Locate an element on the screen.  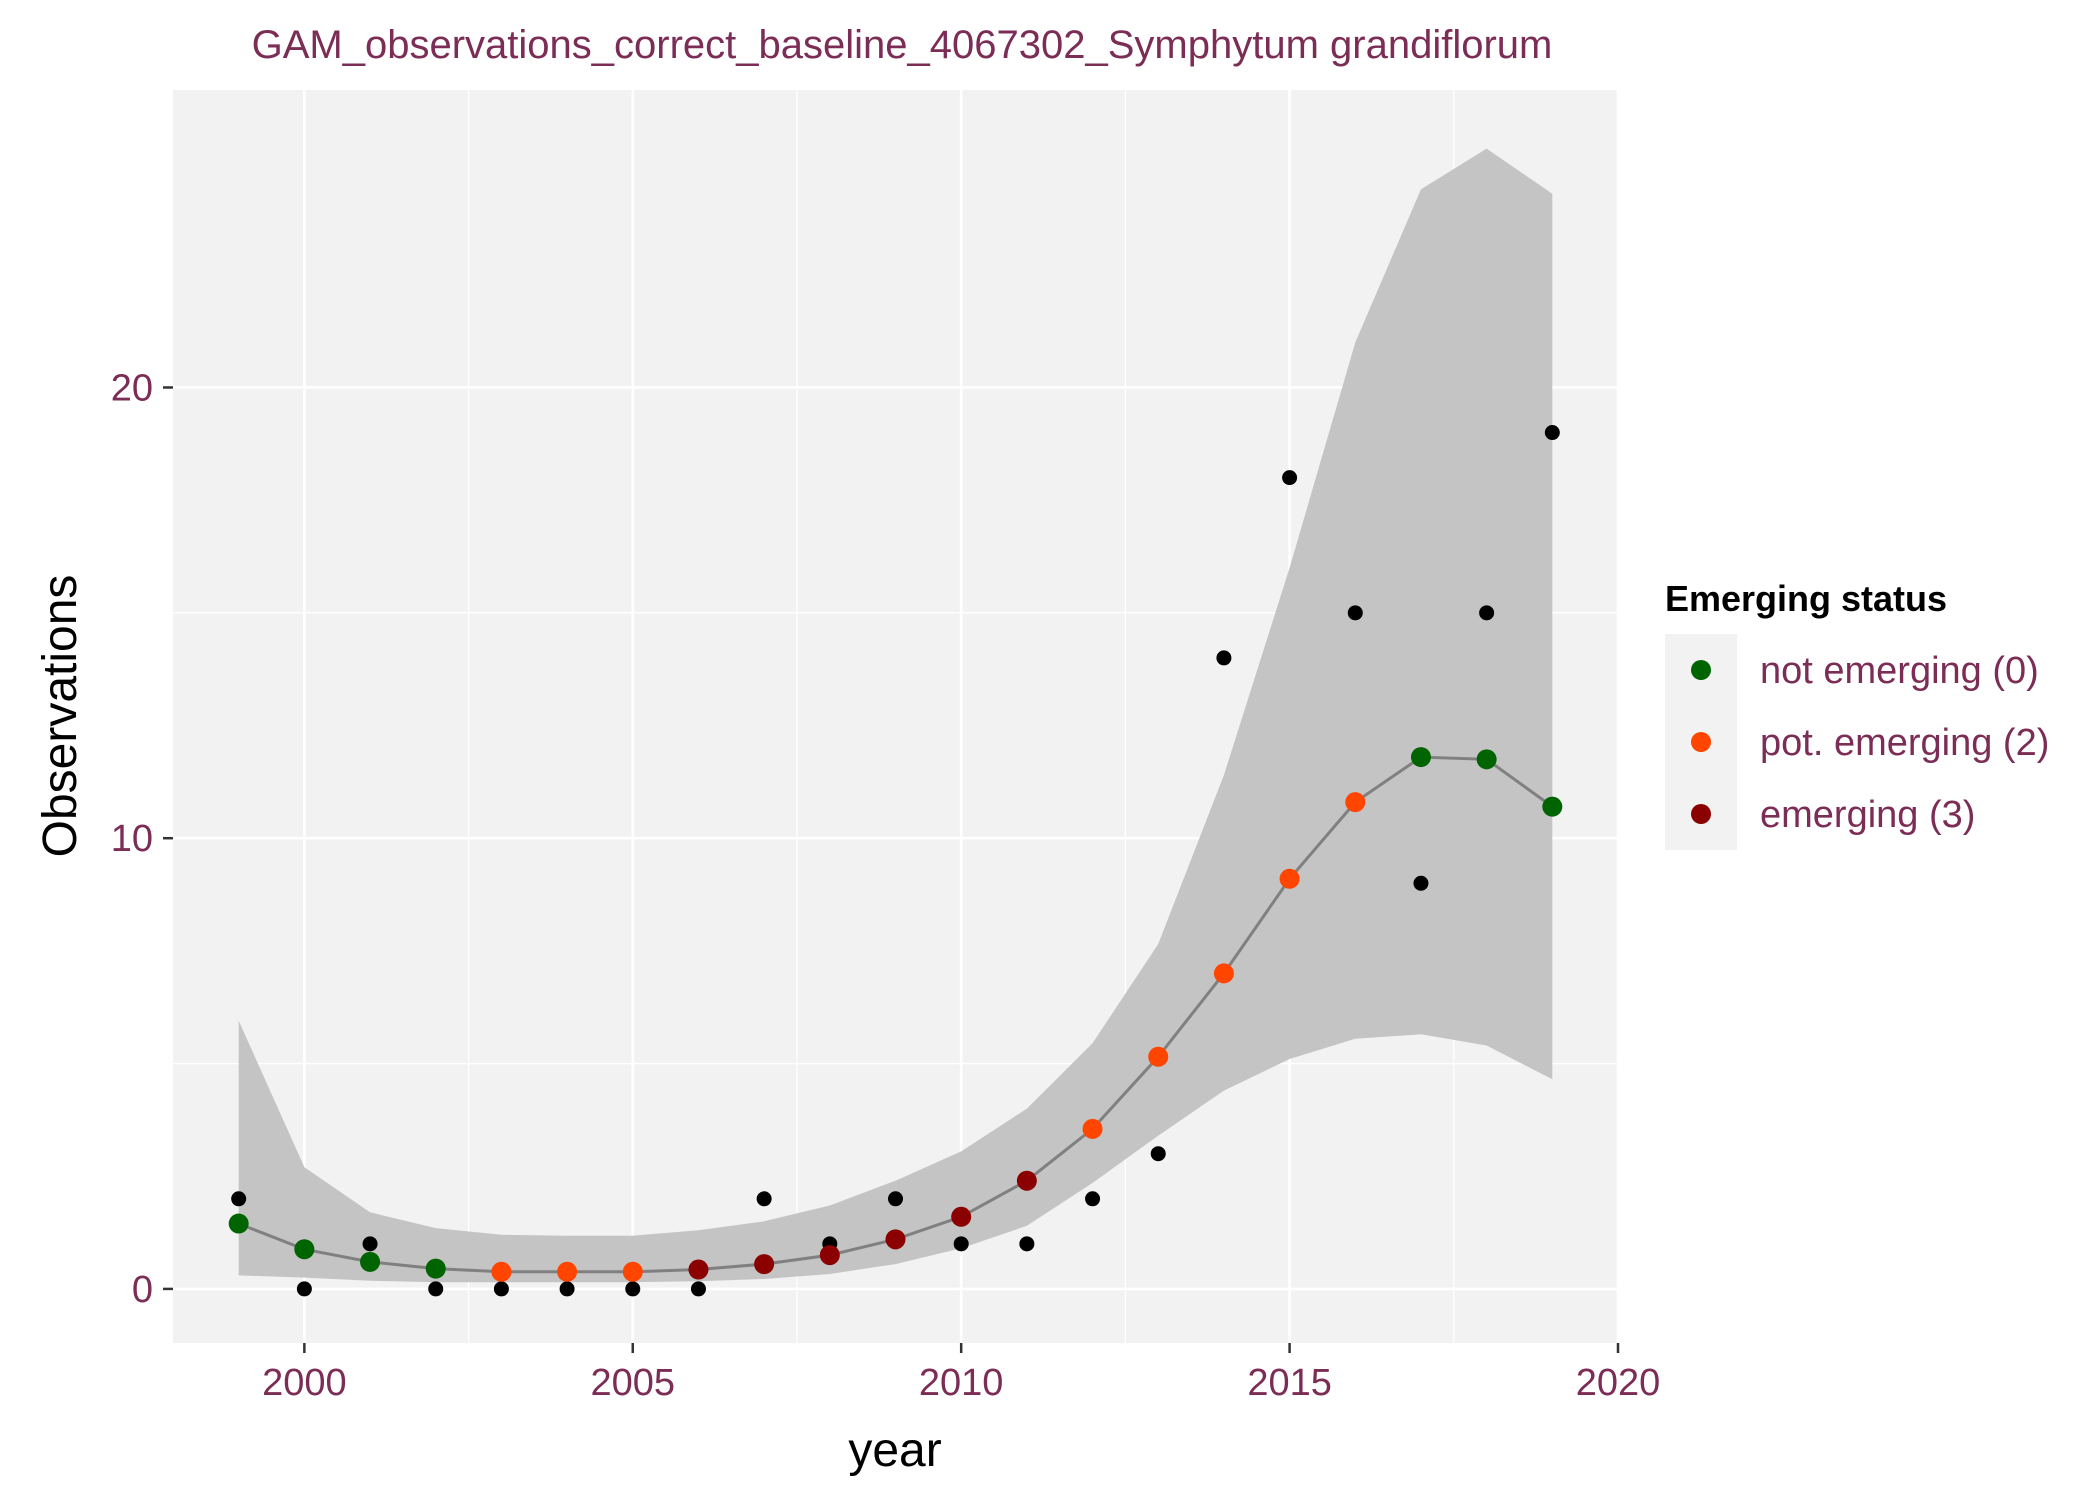
y-tick-label: 20 is located at coordinates (132, 388).